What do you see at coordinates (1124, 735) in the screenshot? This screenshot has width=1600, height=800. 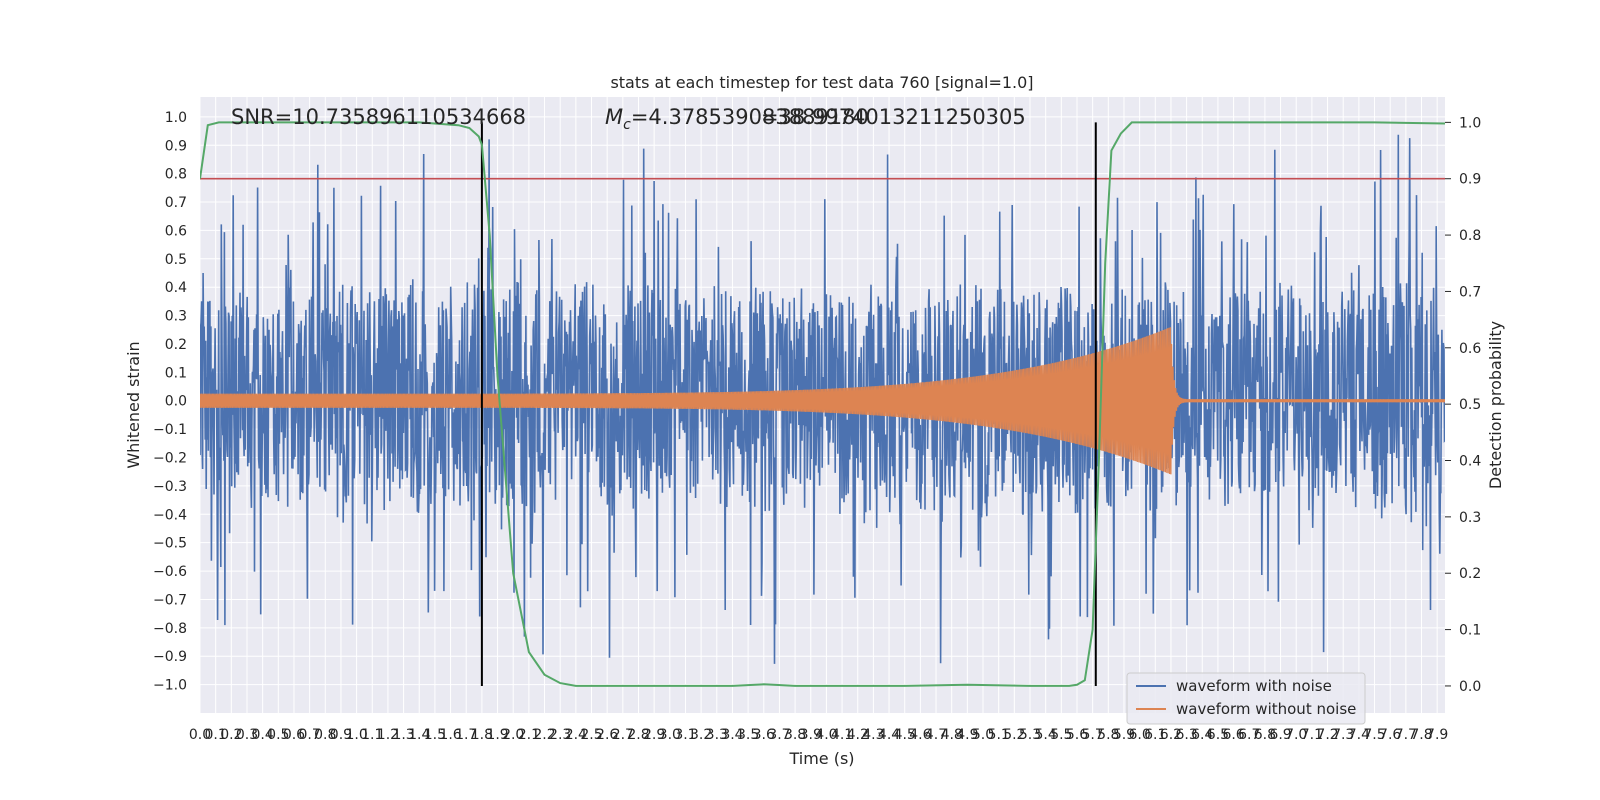 I see `x-tick-label: 5.9` at bounding box center [1124, 735].